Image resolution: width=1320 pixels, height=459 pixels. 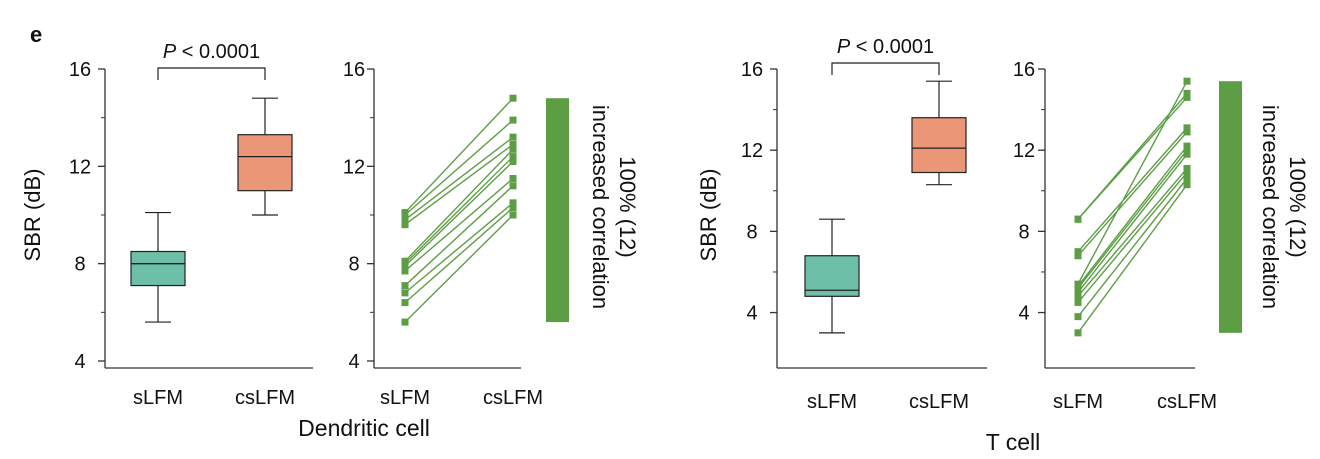 I want to click on y-axis-label: SBR (dB), so click(x=708, y=215).